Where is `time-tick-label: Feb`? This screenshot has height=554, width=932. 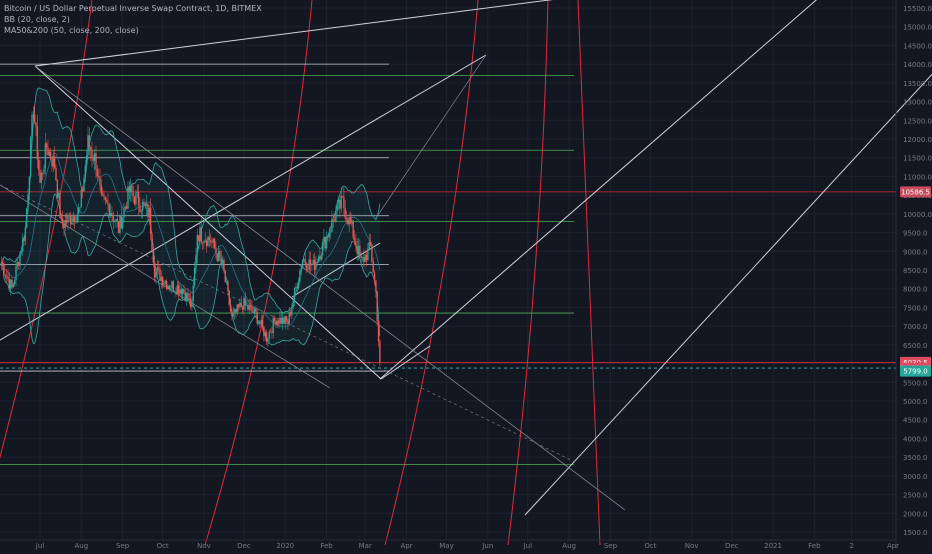
time-tick-label: Feb is located at coordinates (326, 546).